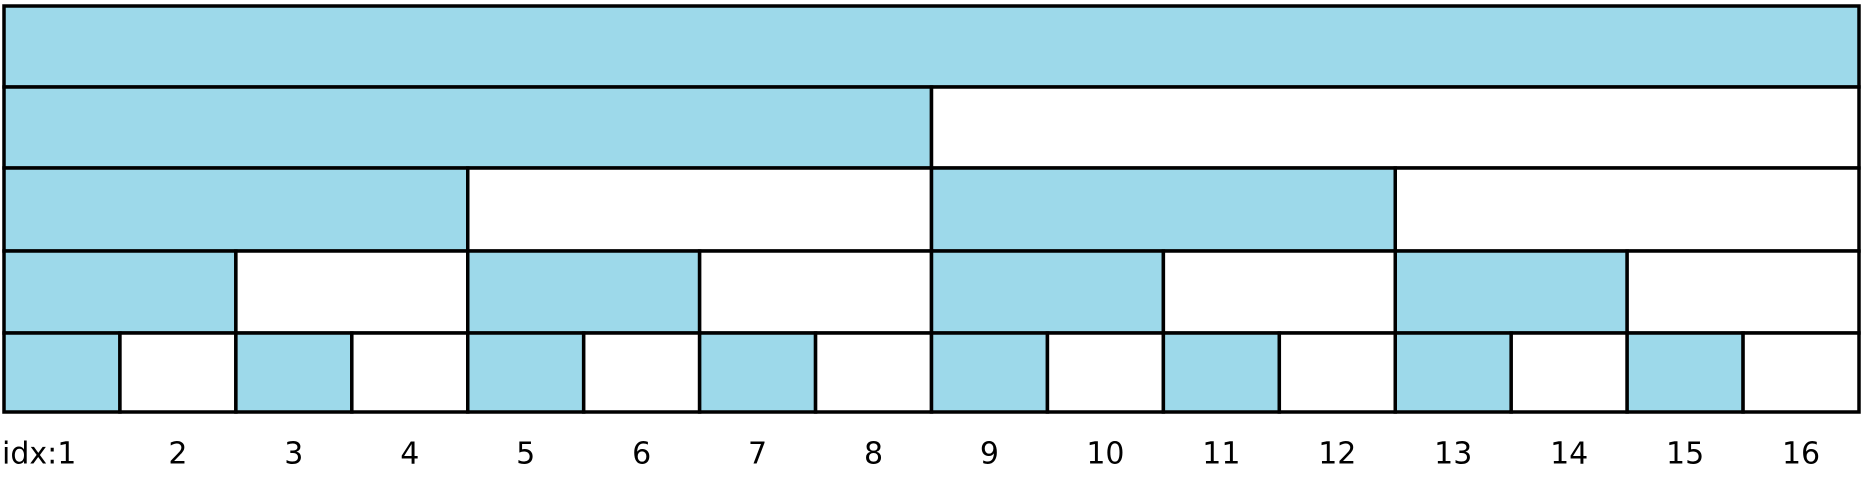 The height and width of the screenshot is (483, 1863). I want to click on index-label: 13, so click(1453, 454).